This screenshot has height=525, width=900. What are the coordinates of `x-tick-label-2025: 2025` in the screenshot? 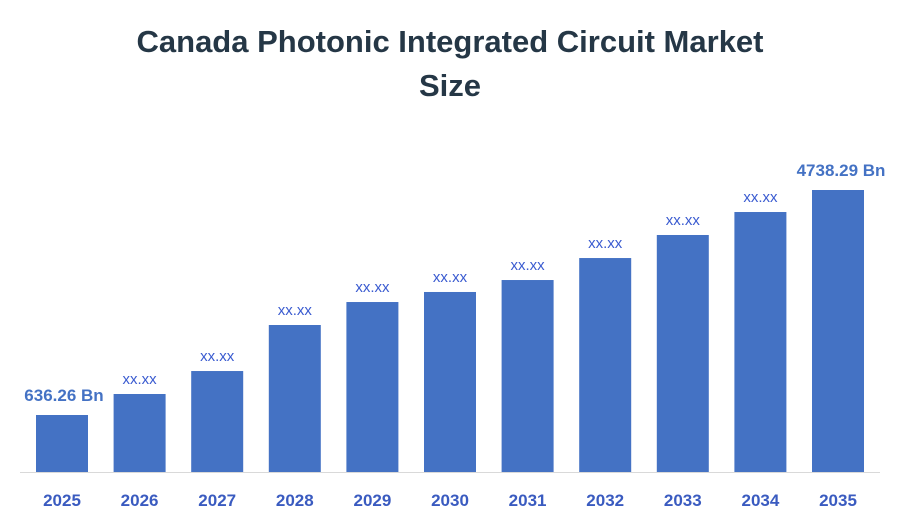 It's located at (62, 500).